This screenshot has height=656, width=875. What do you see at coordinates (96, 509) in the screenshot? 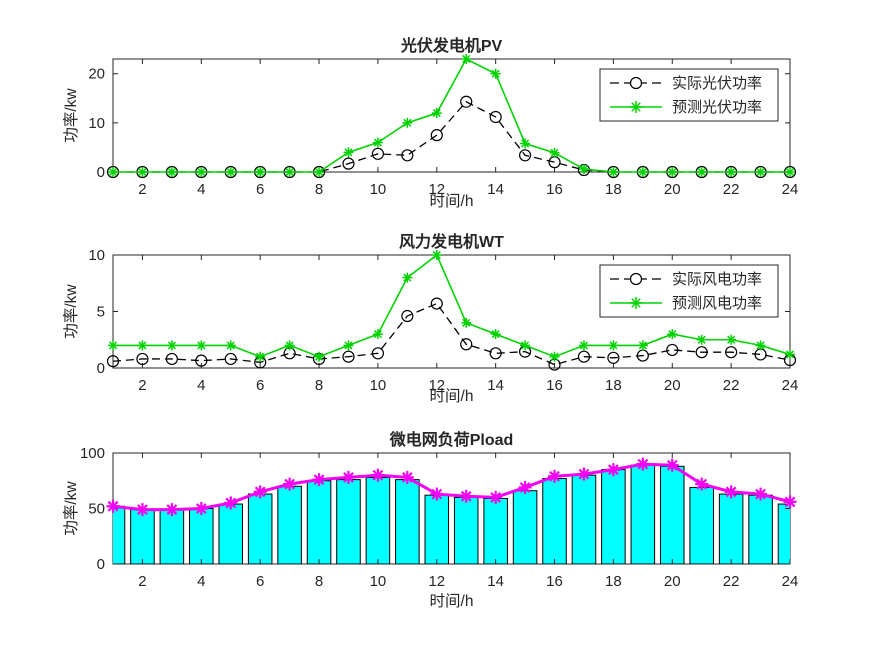
I see `pload-y-tick-label: 50` at bounding box center [96, 509].